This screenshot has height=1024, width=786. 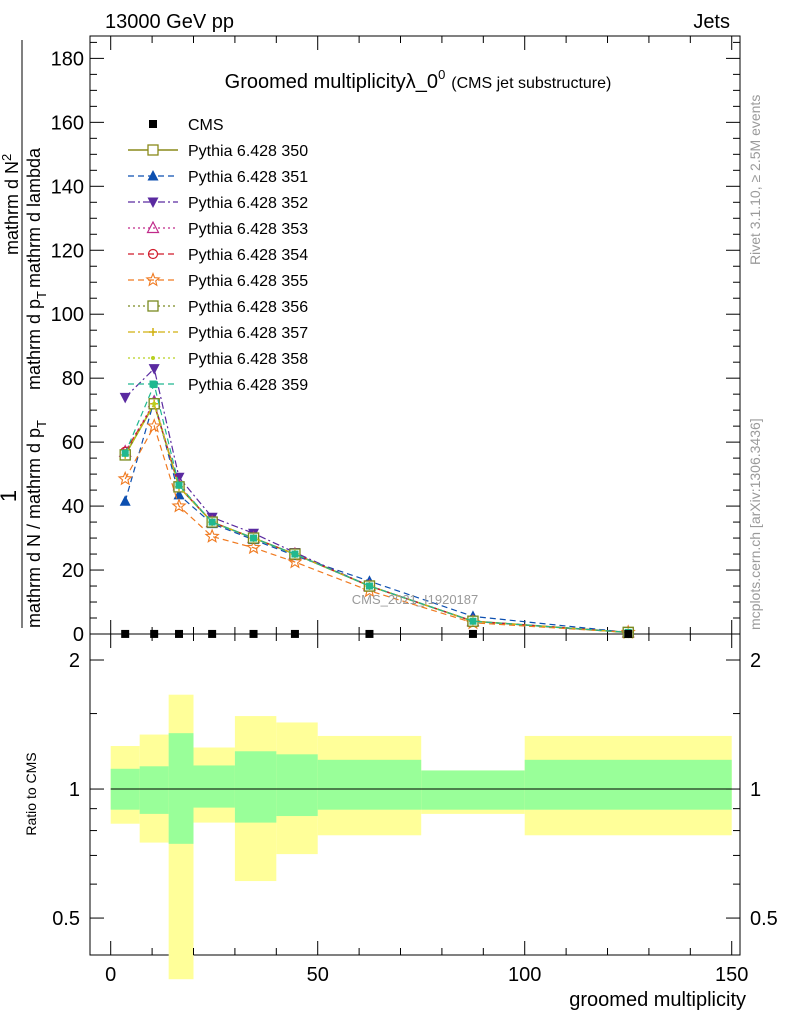 What do you see at coordinates (248, 333) in the screenshot?
I see `legend-label-7: Pythia 6.428 357` at bounding box center [248, 333].